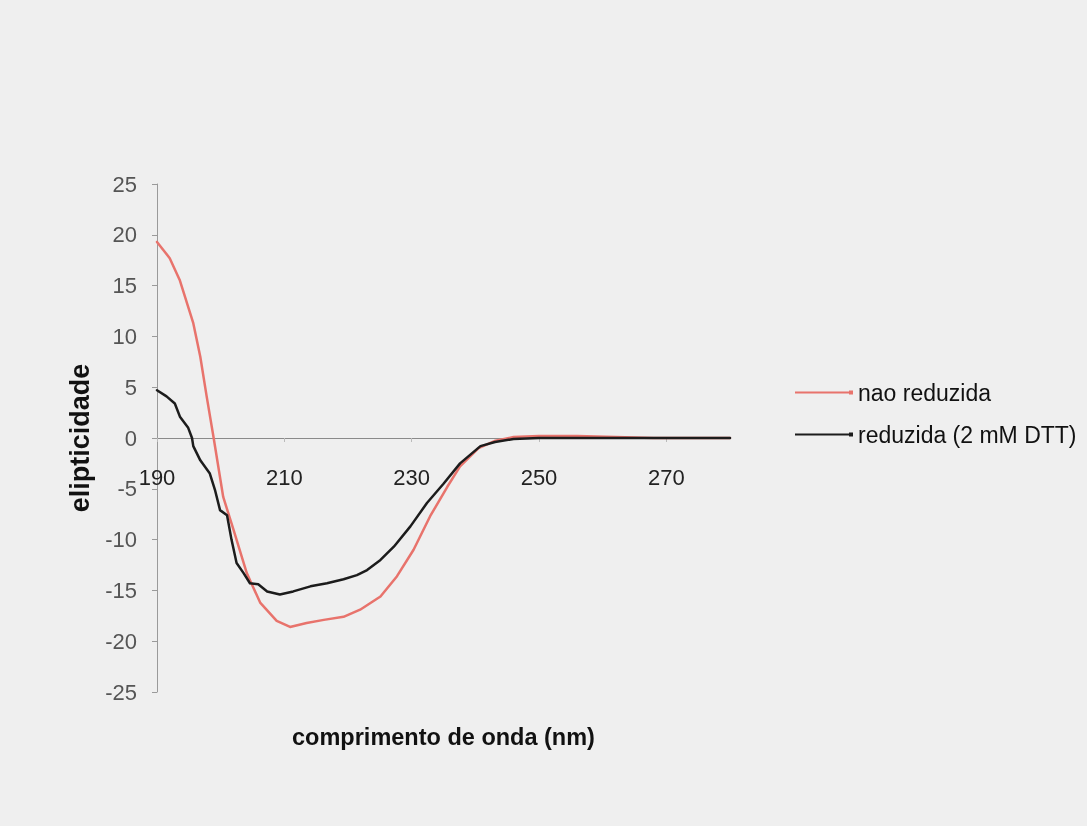 The width and height of the screenshot is (1087, 826). Describe the element at coordinates (157, 477) in the screenshot. I see `x-tick-label: 190` at that location.